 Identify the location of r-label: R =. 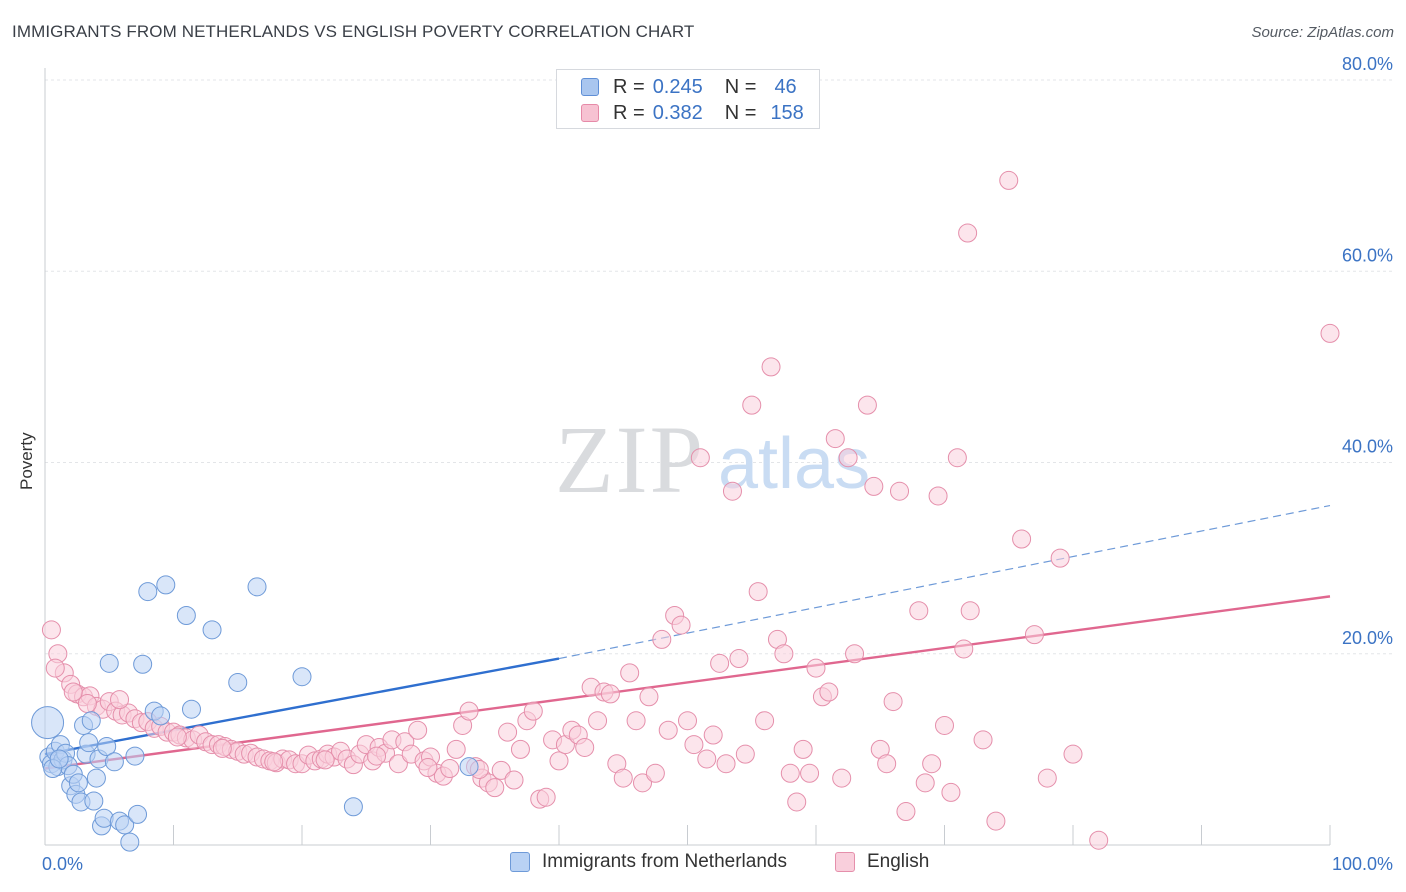
(629, 86).